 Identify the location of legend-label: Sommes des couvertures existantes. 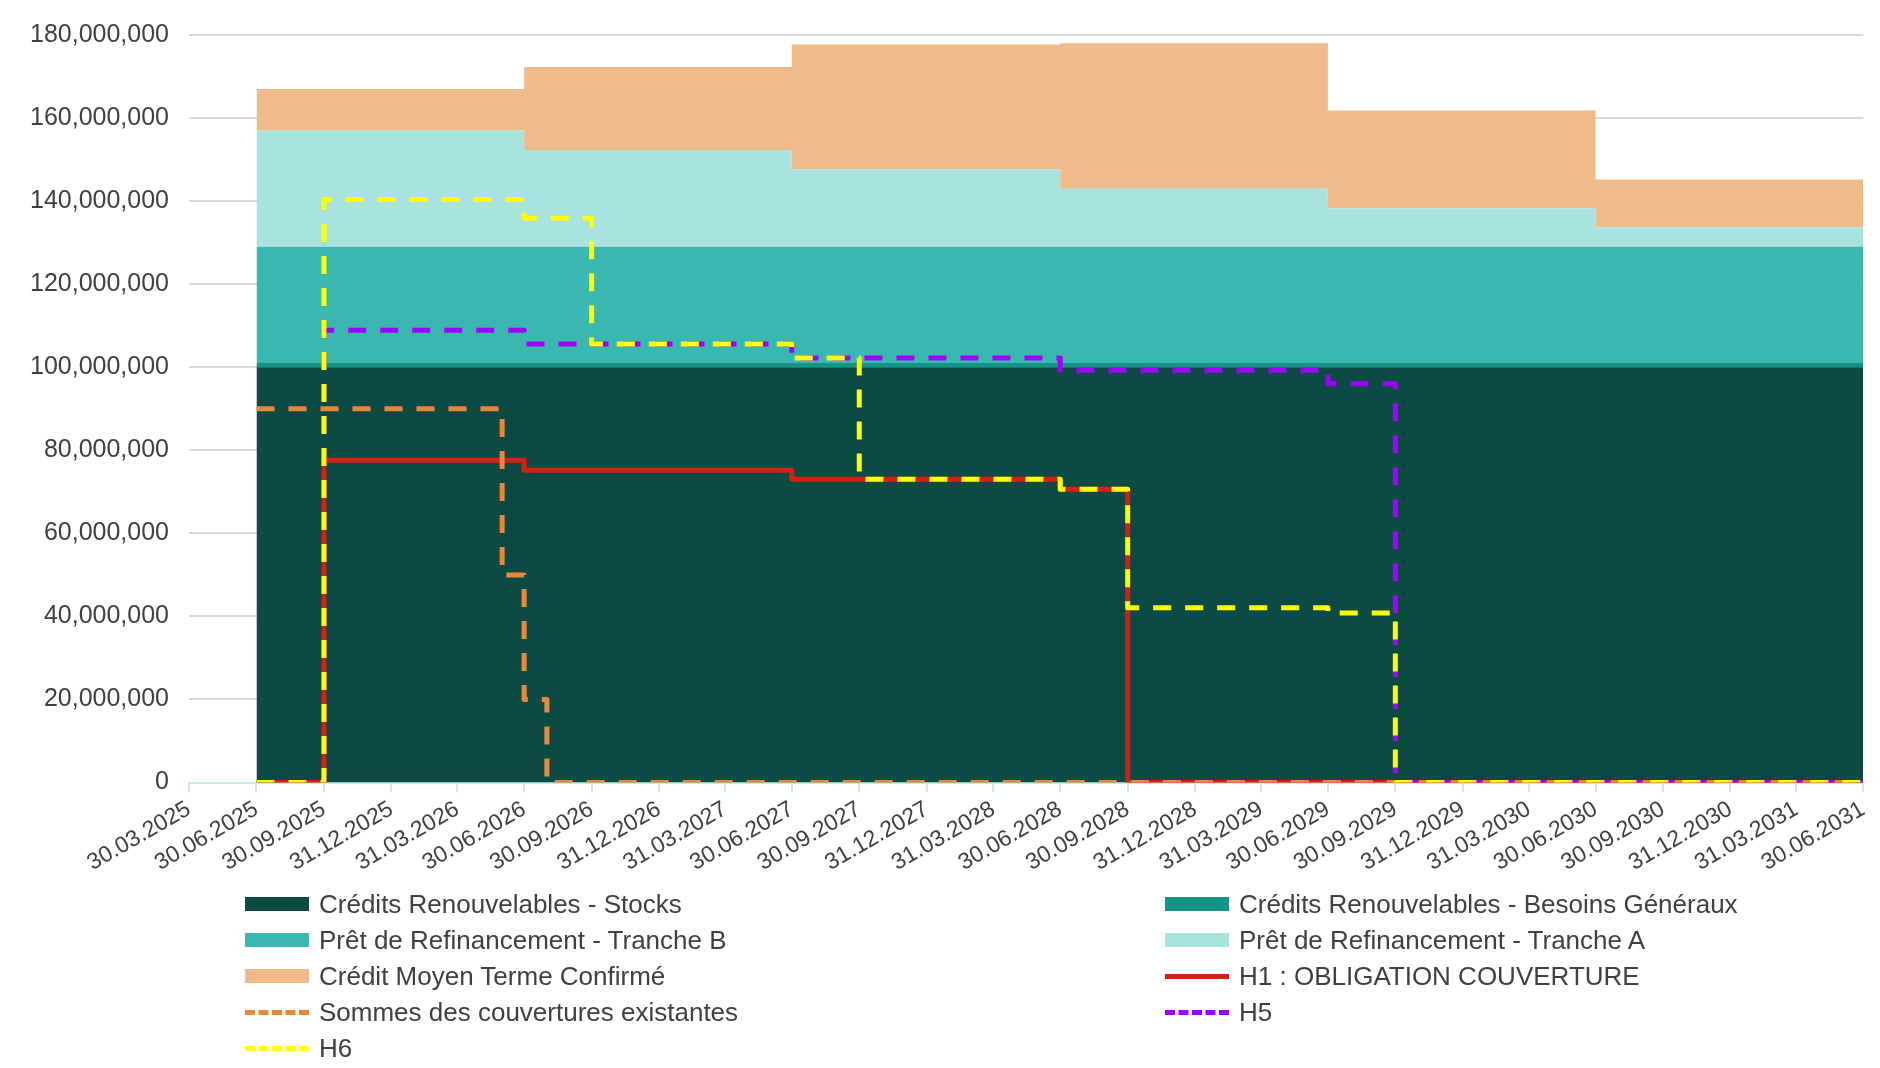
(529, 1012).